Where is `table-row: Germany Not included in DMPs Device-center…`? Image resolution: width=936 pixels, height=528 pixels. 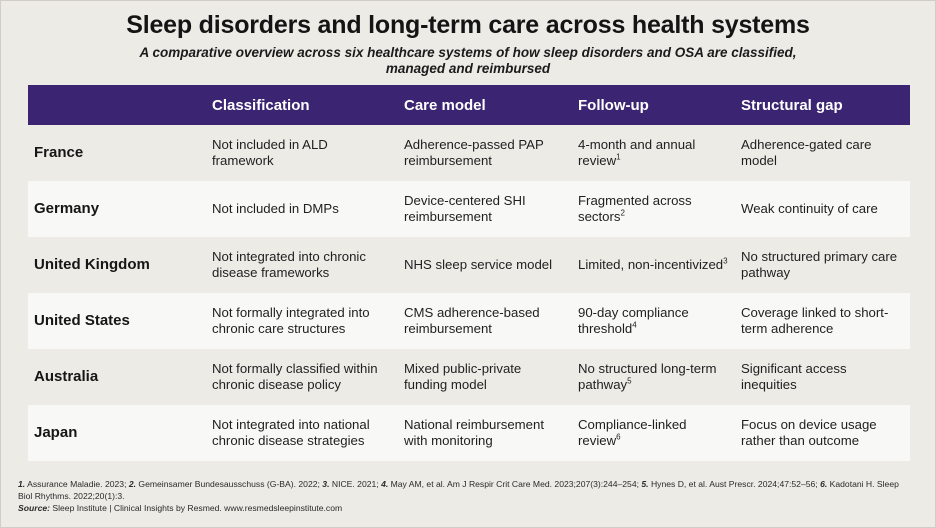 table-row: Germany Not included in DMPs Device-center… is located at coordinates (469, 209).